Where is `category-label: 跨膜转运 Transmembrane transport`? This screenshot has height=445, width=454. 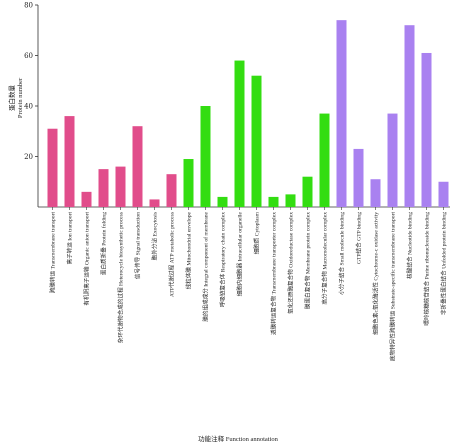
category-label: 跨膜转运 Transmembrane transport is located at coordinates (53, 253).